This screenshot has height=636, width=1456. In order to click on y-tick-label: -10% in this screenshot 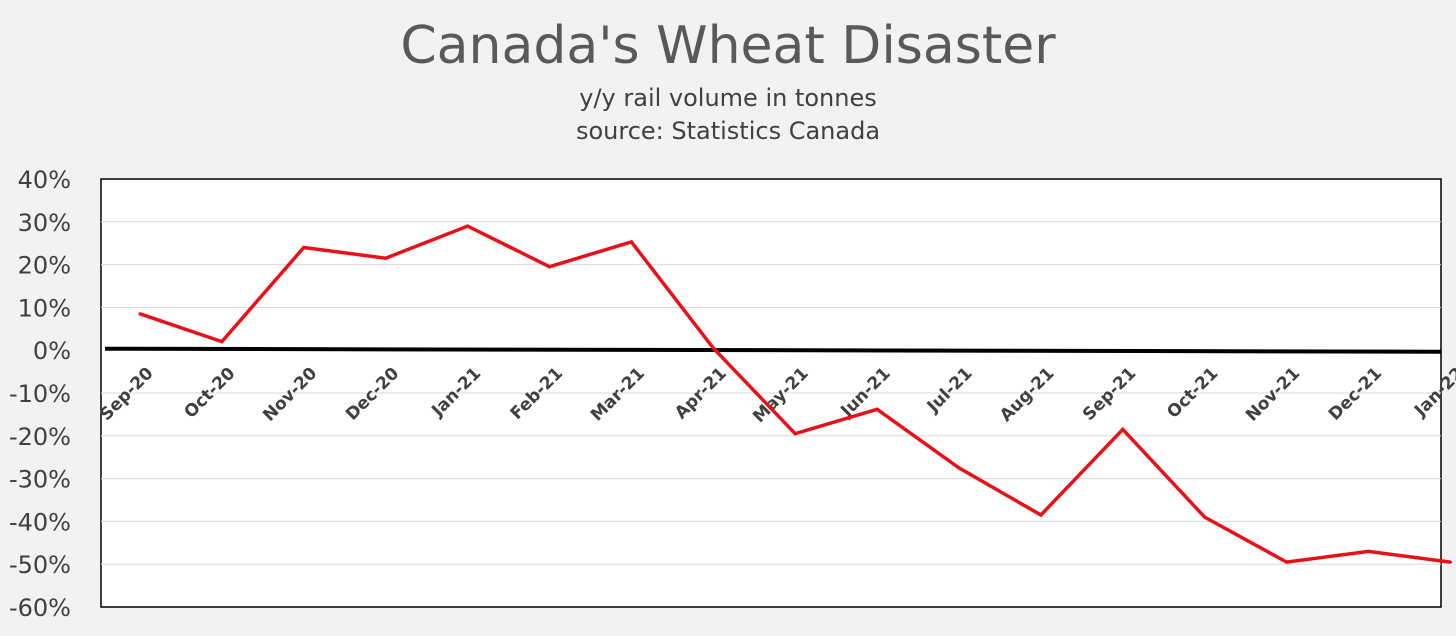, I will do `click(40, 394)`.